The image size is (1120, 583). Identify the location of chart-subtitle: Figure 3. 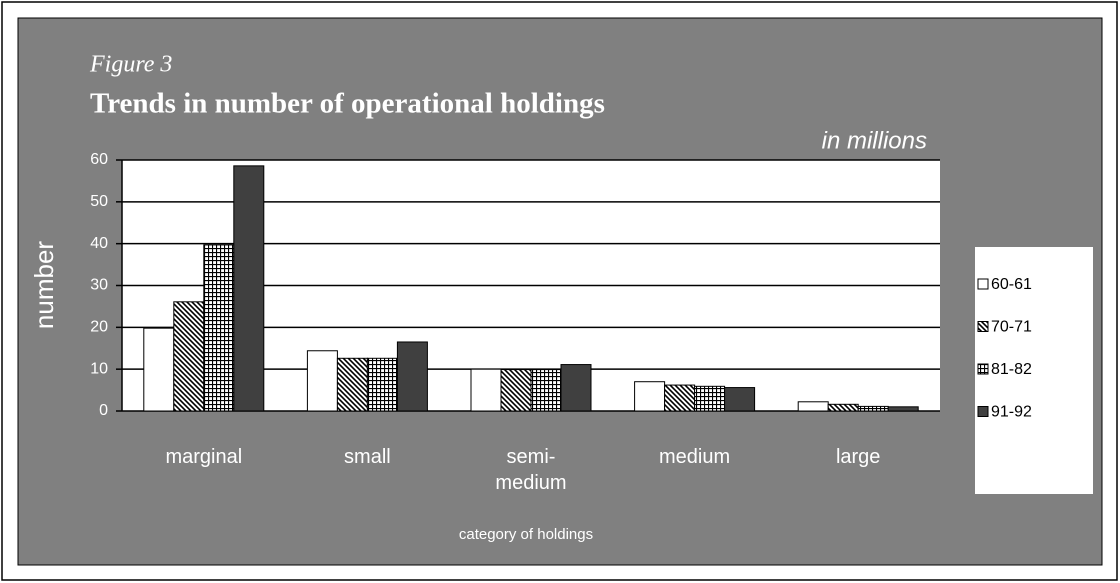
(130, 65).